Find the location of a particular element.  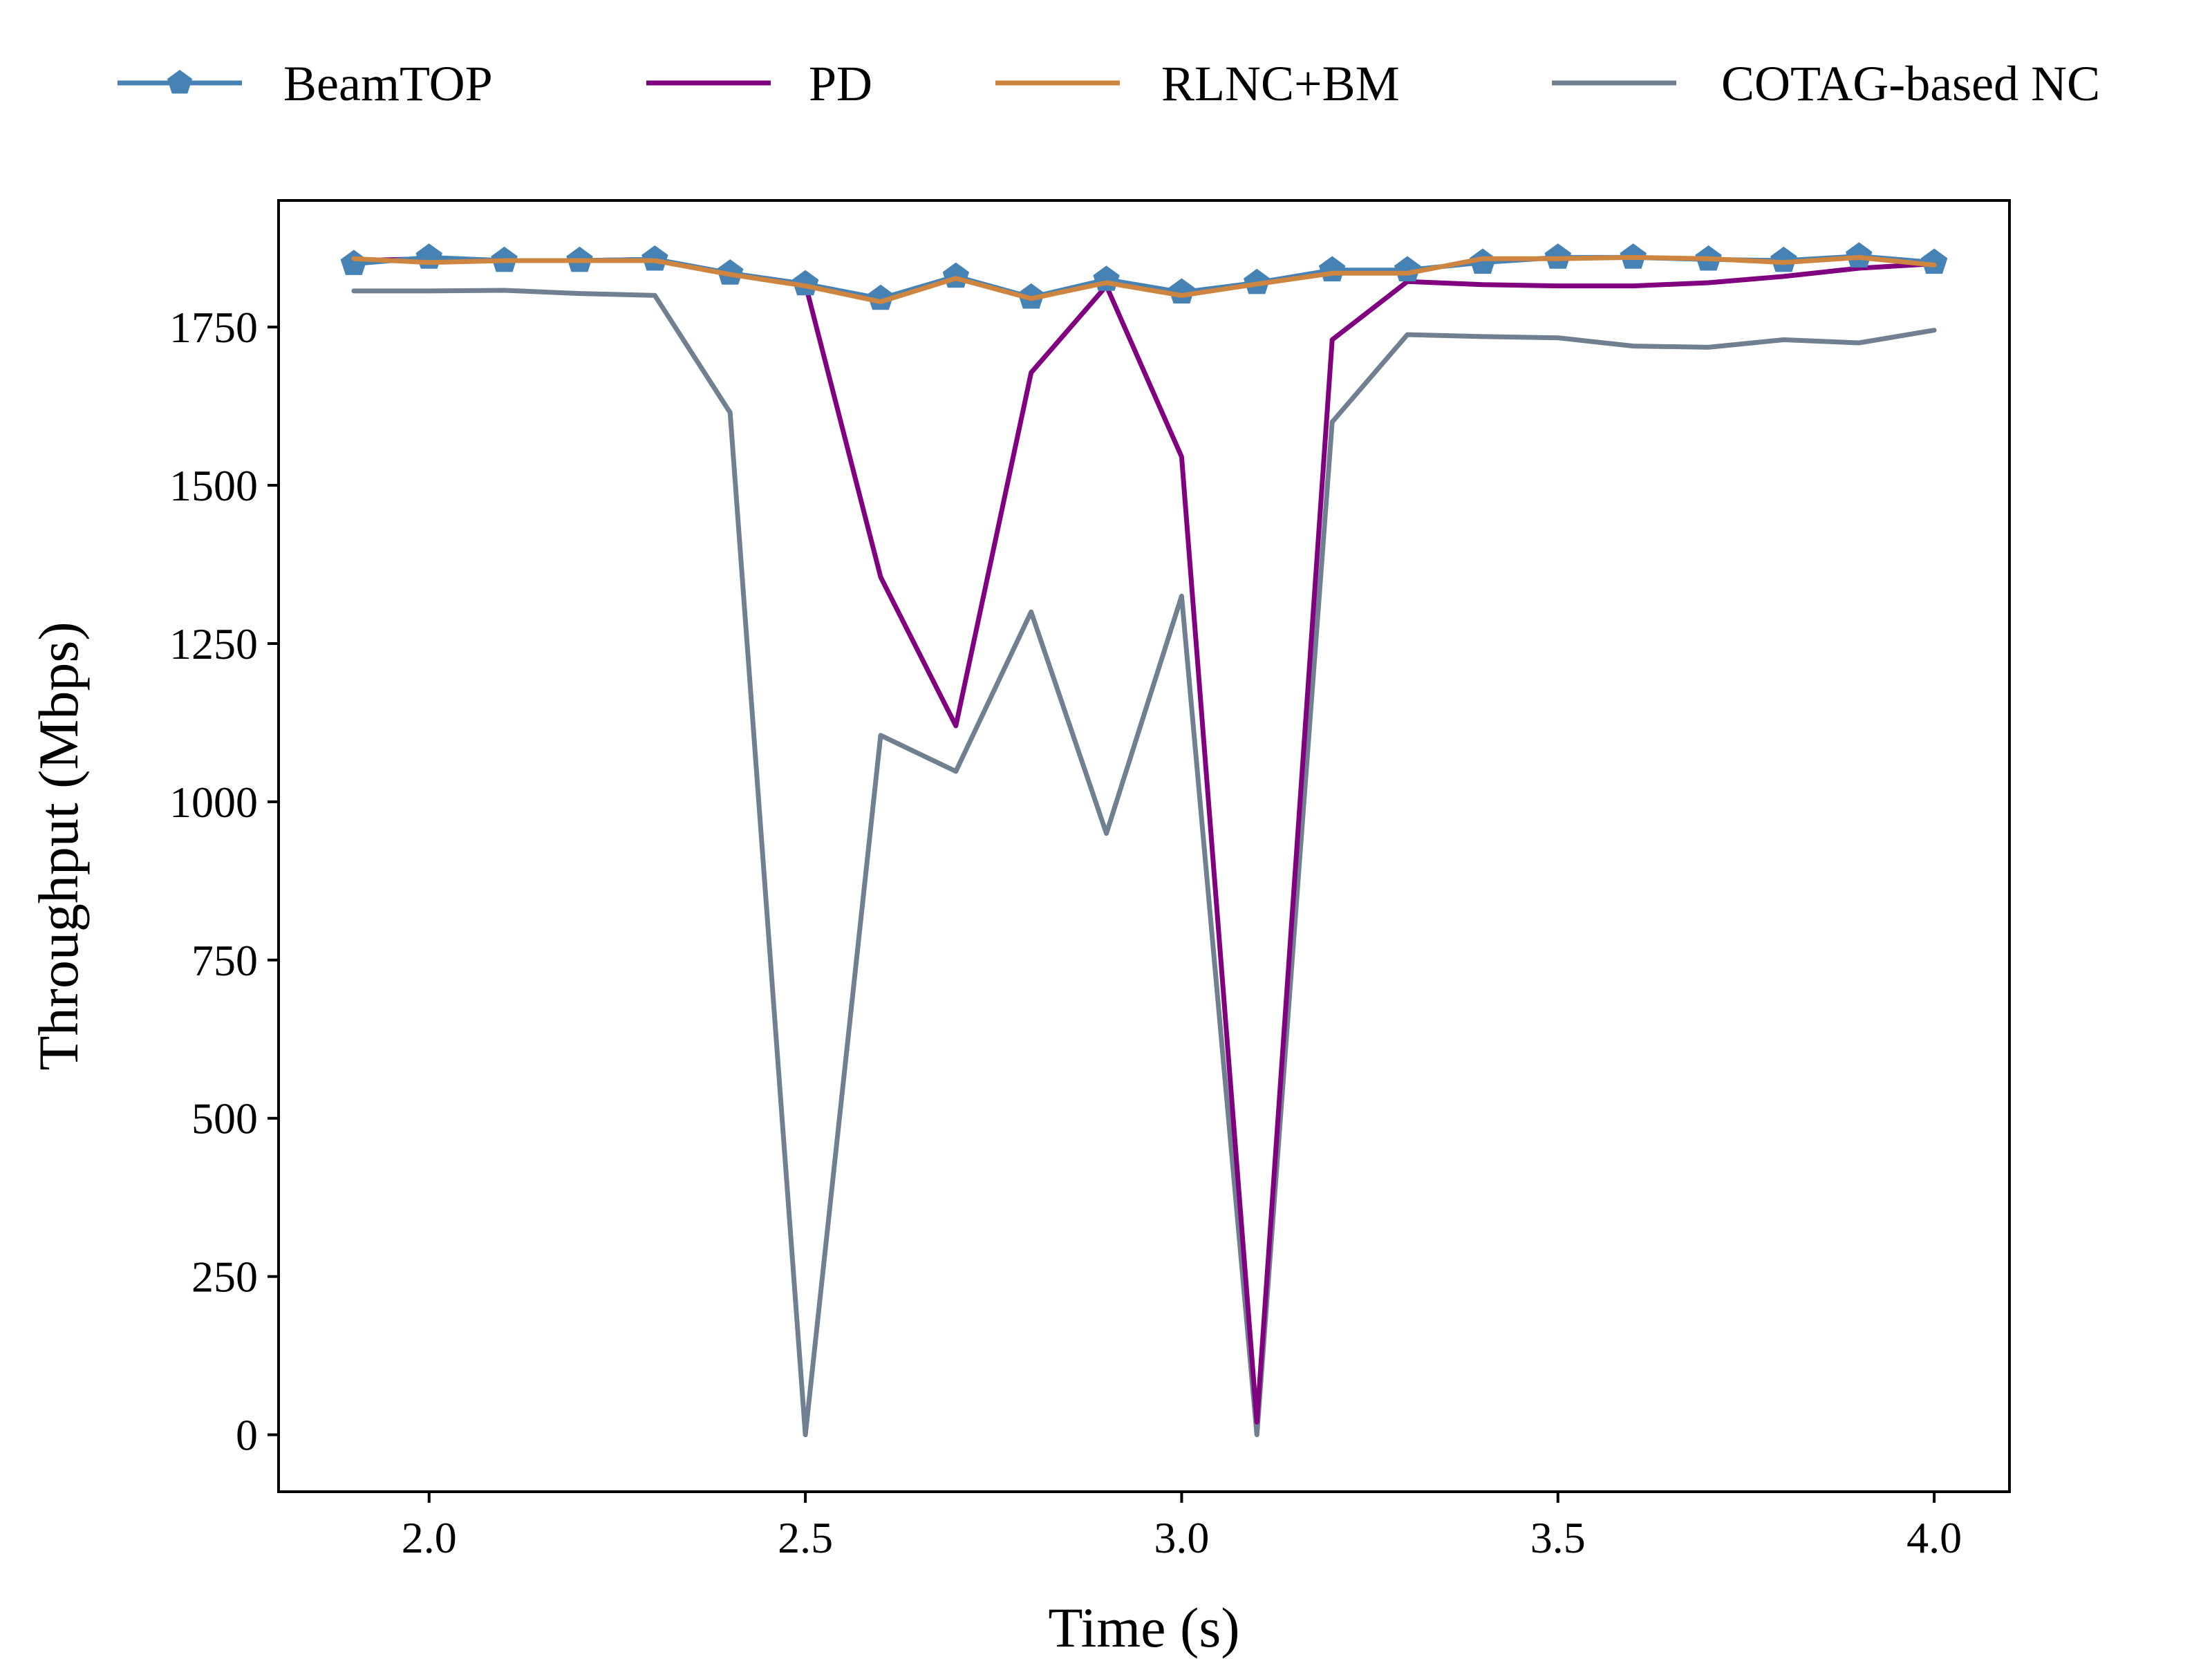

legend-label-rlnc-bm: RLNC+BM is located at coordinates (1281, 83).